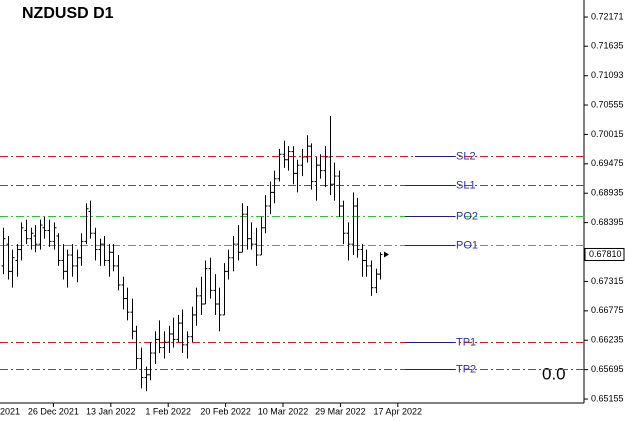 The width and height of the screenshot is (625, 421). What do you see at coordinates (466, 342) in the screenshot?
I see `level-label: TP1` at bounding box center [466, 342].